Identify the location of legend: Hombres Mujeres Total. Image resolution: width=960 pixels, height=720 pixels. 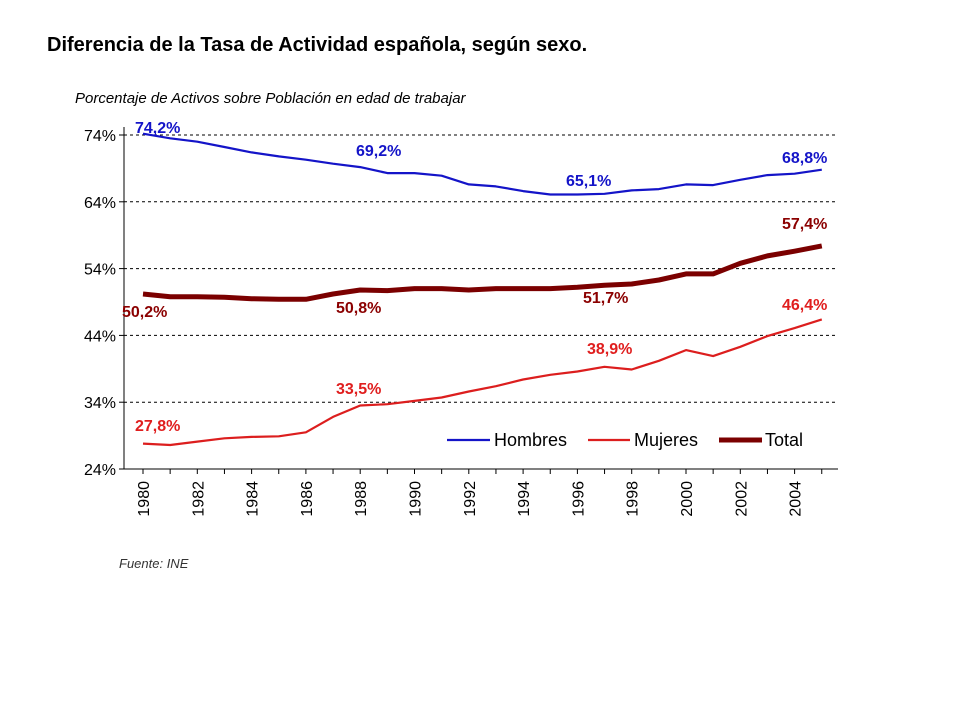
(625, 440).